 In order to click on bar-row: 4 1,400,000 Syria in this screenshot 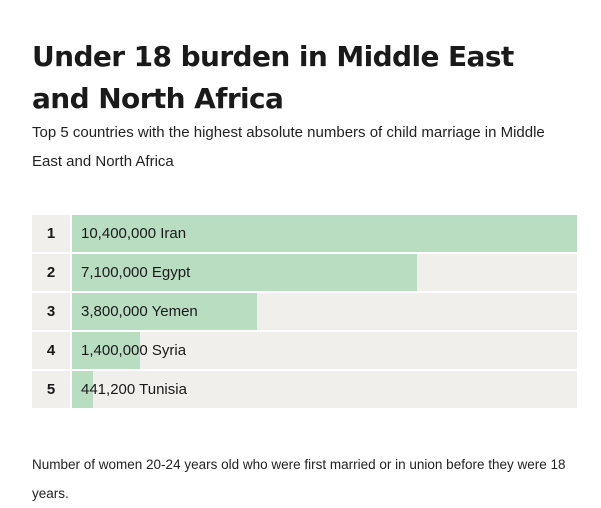, I will do `click(304, 350)`.